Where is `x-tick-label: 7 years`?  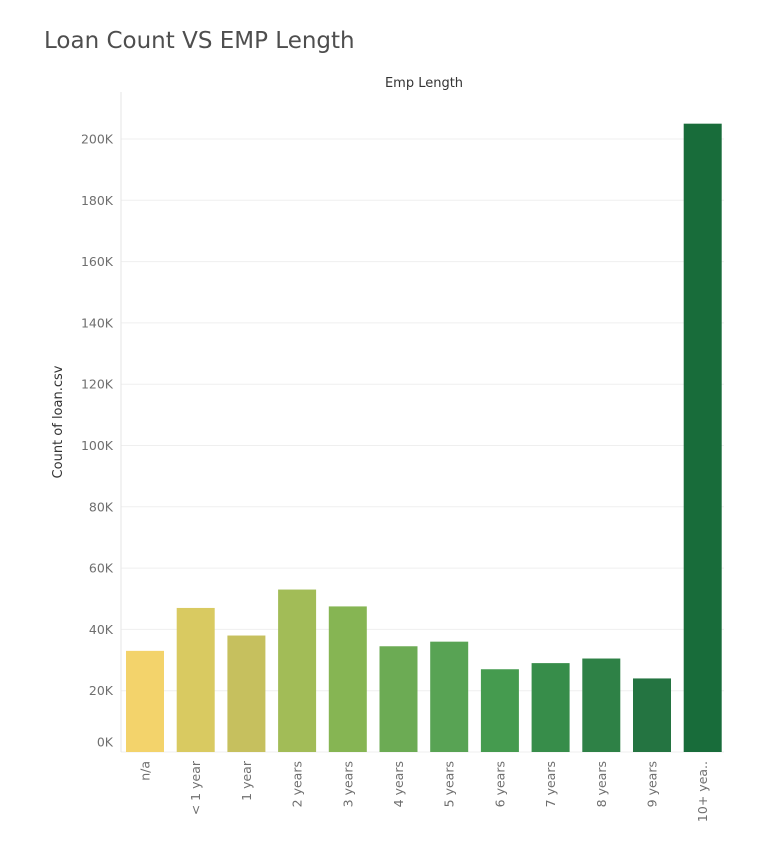
x-tick-label: 7 years is located at coordinates (550, 784).